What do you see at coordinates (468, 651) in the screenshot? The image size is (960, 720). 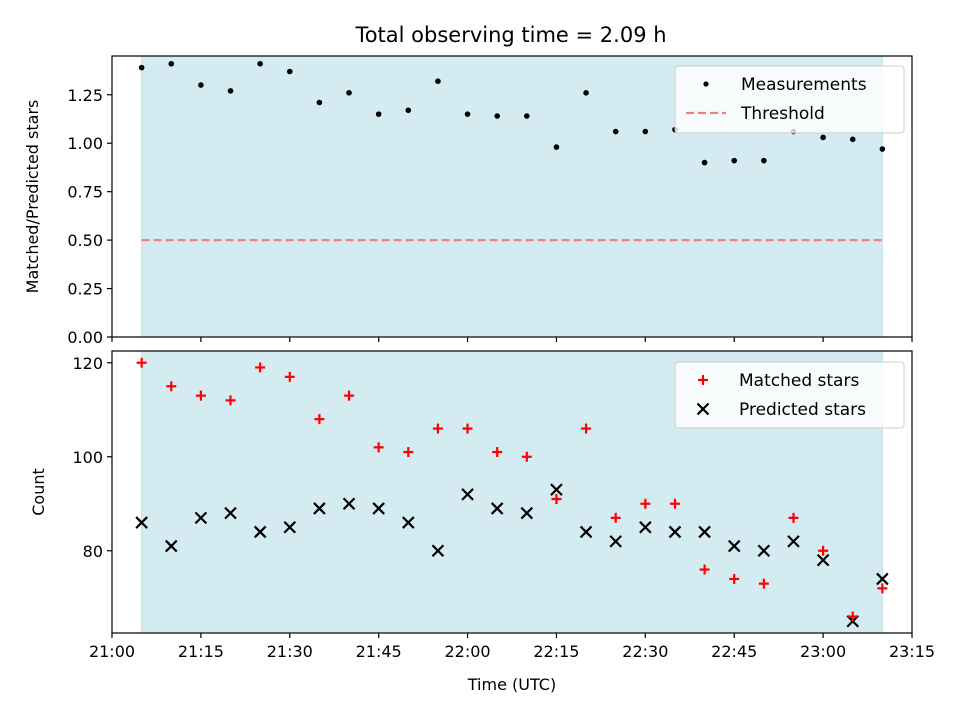 I see `bot-xtick-label-4: 22:00` at bounding box center [468, 651].